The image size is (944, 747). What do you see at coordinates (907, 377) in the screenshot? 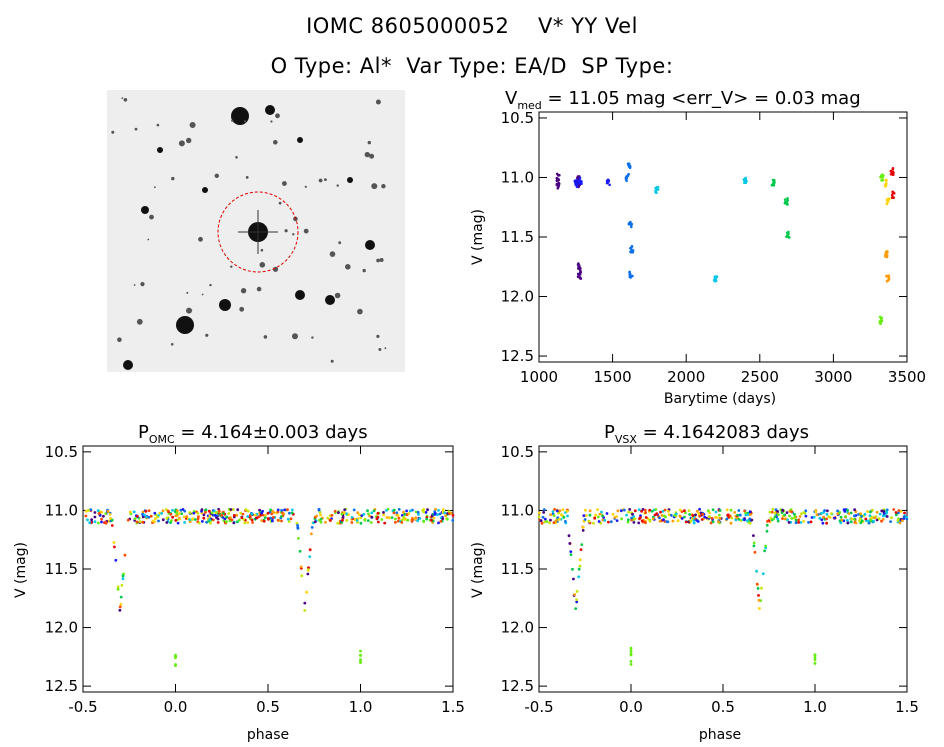
I see `light-curve-xtick-label: 3500` at bounding box center [907, 377].